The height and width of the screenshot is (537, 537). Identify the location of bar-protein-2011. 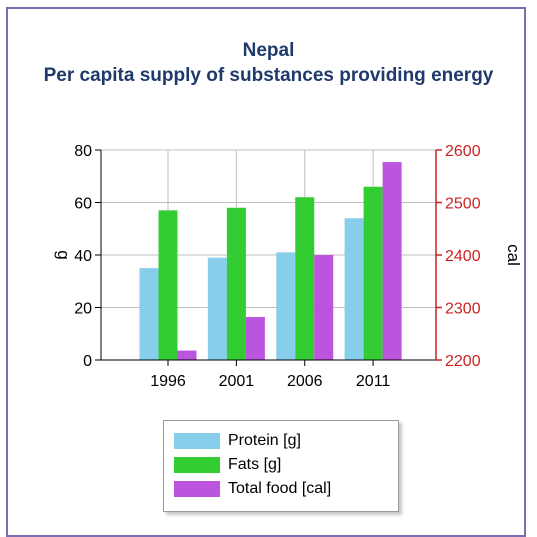
(354, 289).